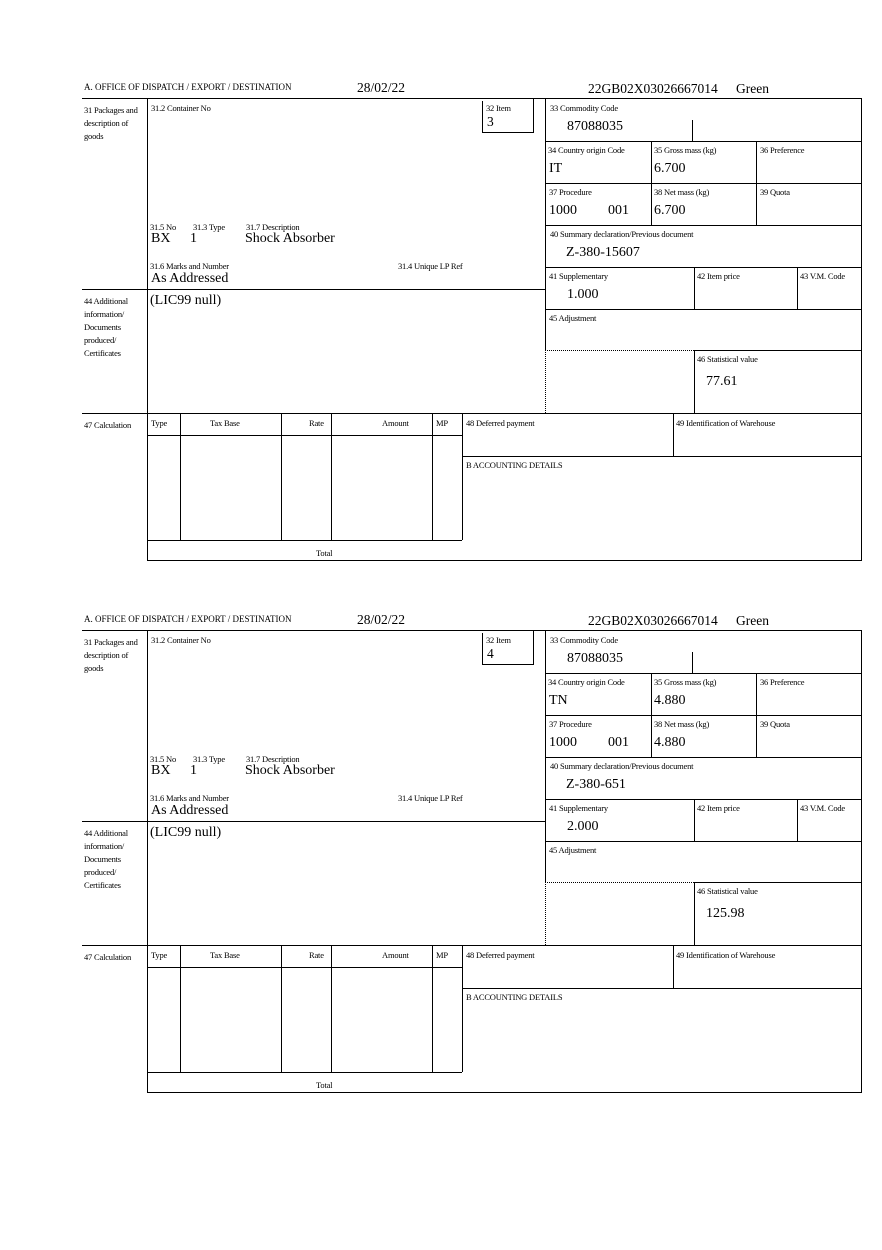 Image resolution: width=882 pixels, height=1250 pixels. I want to click on adjustment-label: 45 Adjustment, so click(573, 318).